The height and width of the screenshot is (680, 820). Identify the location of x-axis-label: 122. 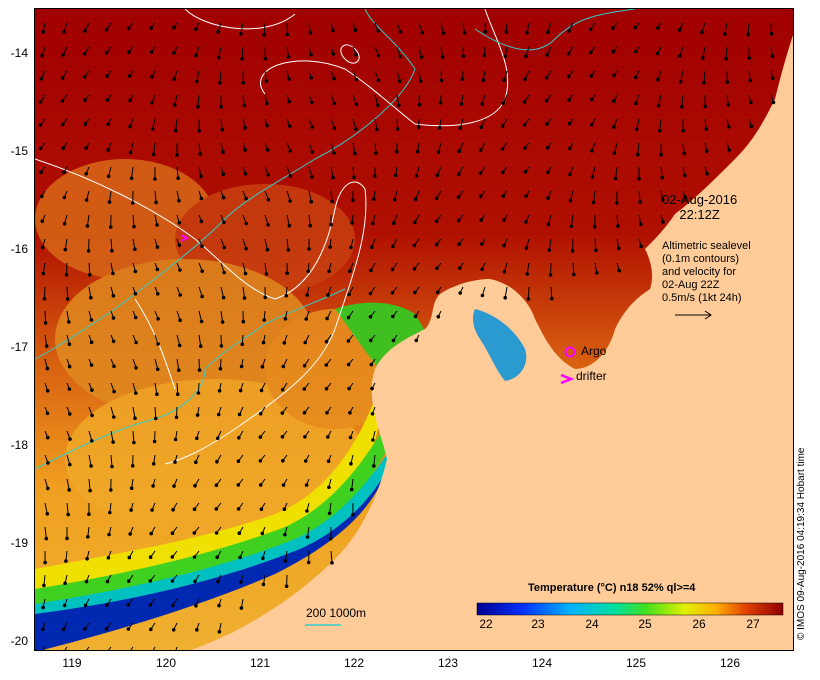
(354, 663).